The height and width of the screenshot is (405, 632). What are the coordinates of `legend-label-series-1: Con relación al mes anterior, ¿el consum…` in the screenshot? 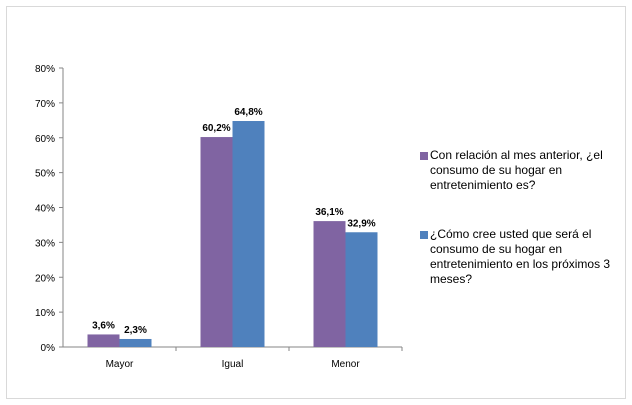 It's located at (516, 170).